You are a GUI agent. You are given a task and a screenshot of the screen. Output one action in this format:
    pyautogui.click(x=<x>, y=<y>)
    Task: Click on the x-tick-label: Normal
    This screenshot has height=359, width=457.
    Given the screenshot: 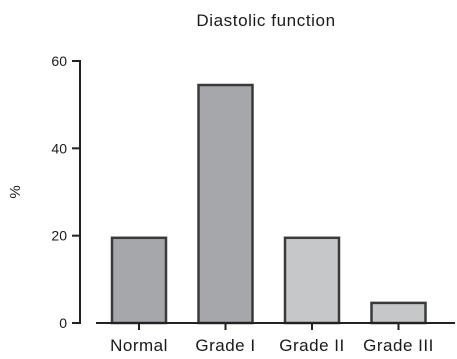 What is the action you would take?
    pyautogui.click(x=139, y=345)
    